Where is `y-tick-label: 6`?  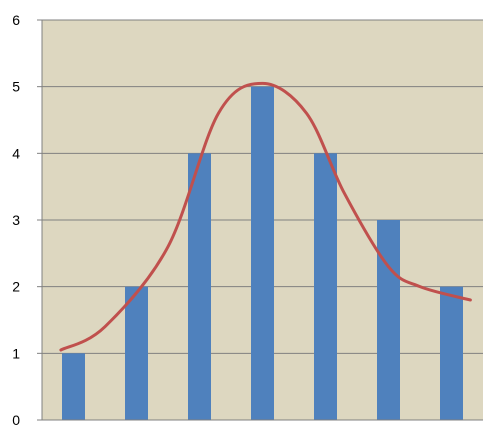
y-tick-label: 6 is located at coordinates (16, 20).